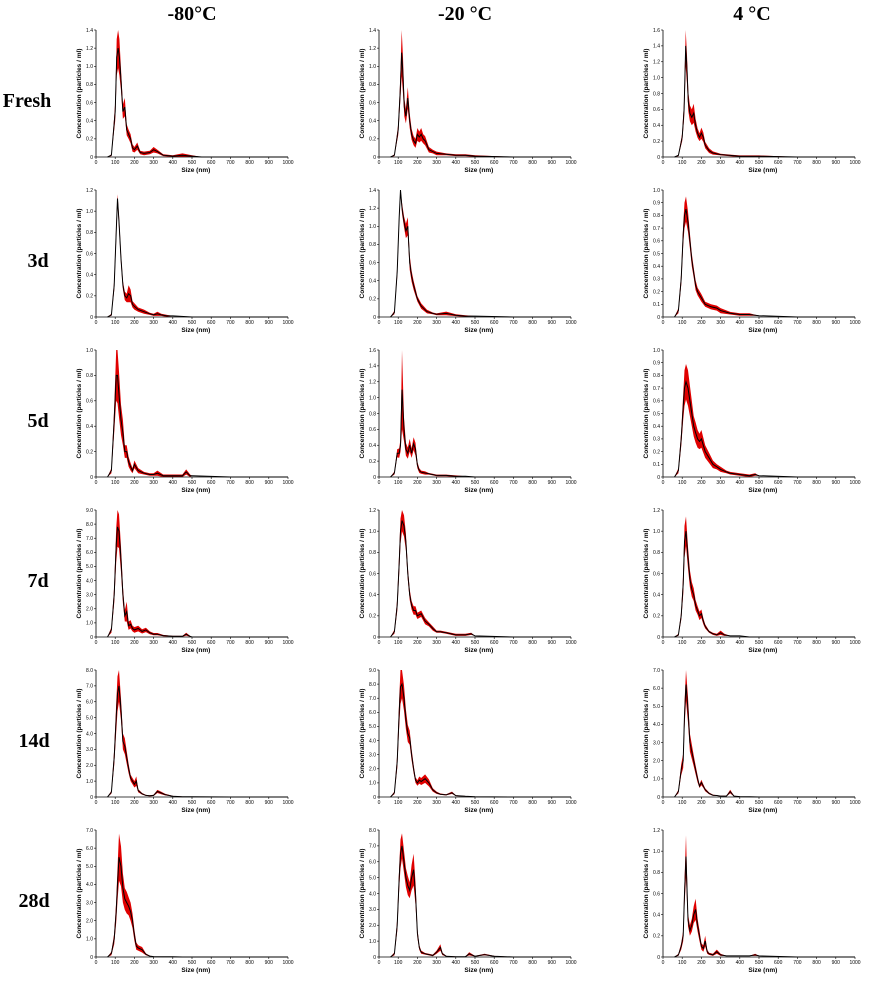  I want to click on y-tick-label: 1.4, so click(89, 31).